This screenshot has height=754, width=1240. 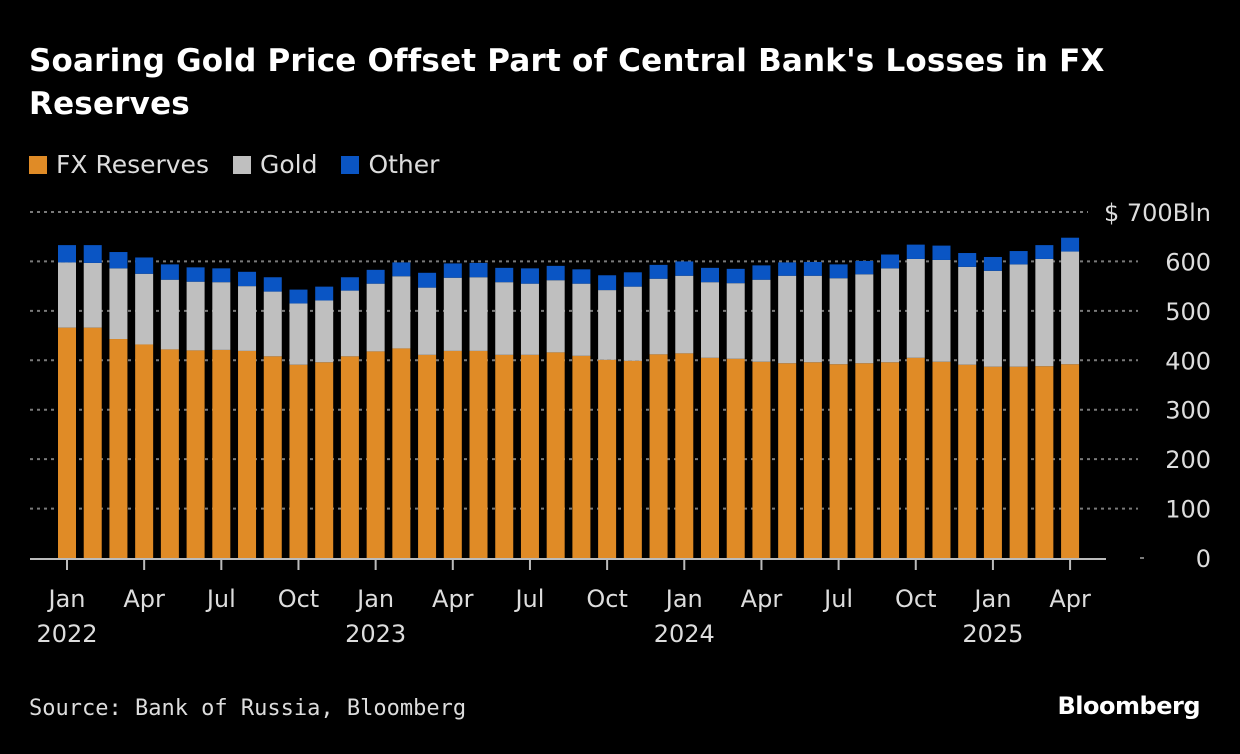 I want to click on legend-swatch-gold, so click(x=241, y=164).